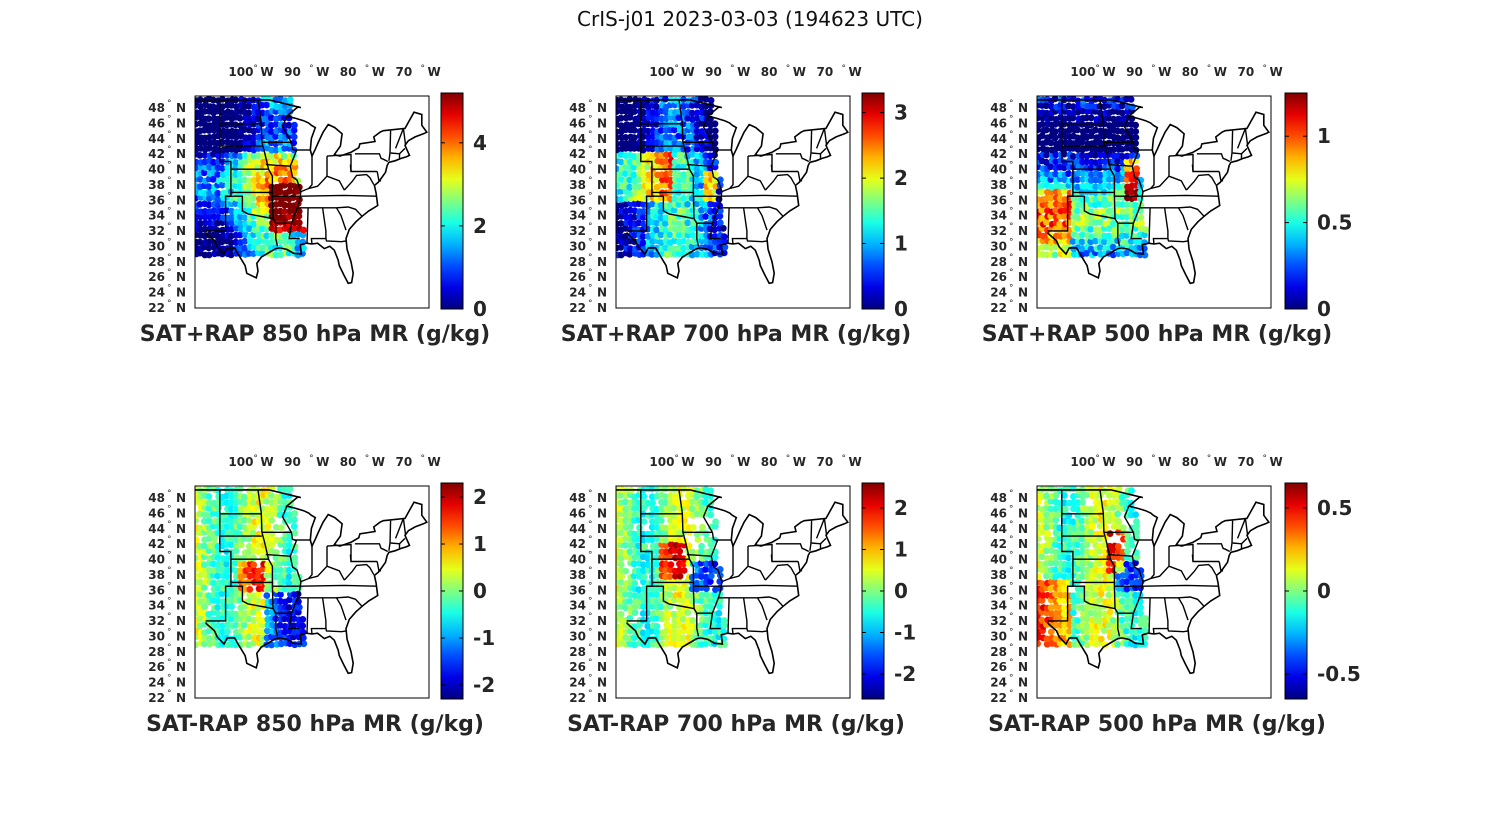 This screenshot has width=1500, height=825. Describe the element at coordinates (1339, 674) in the screenshot. I see `colorbar-tick-label: -0.5` at that location.